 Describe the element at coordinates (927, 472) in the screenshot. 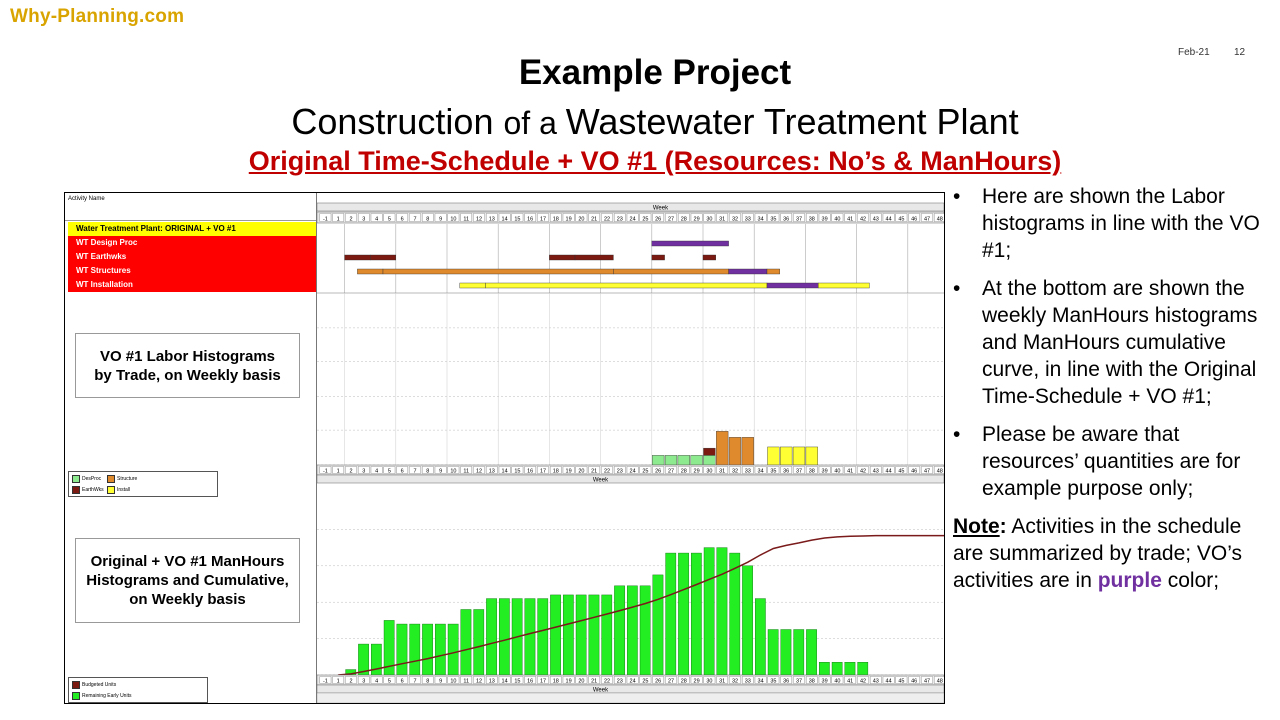

I see `week-tick-label: 47` at that location.